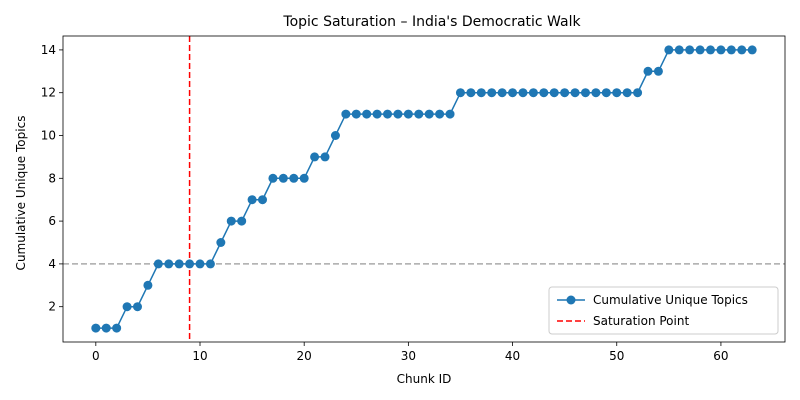  Describe the element at coordinates (52, 307) in the screenshot. I see `y-tick-label: 2` at that location.